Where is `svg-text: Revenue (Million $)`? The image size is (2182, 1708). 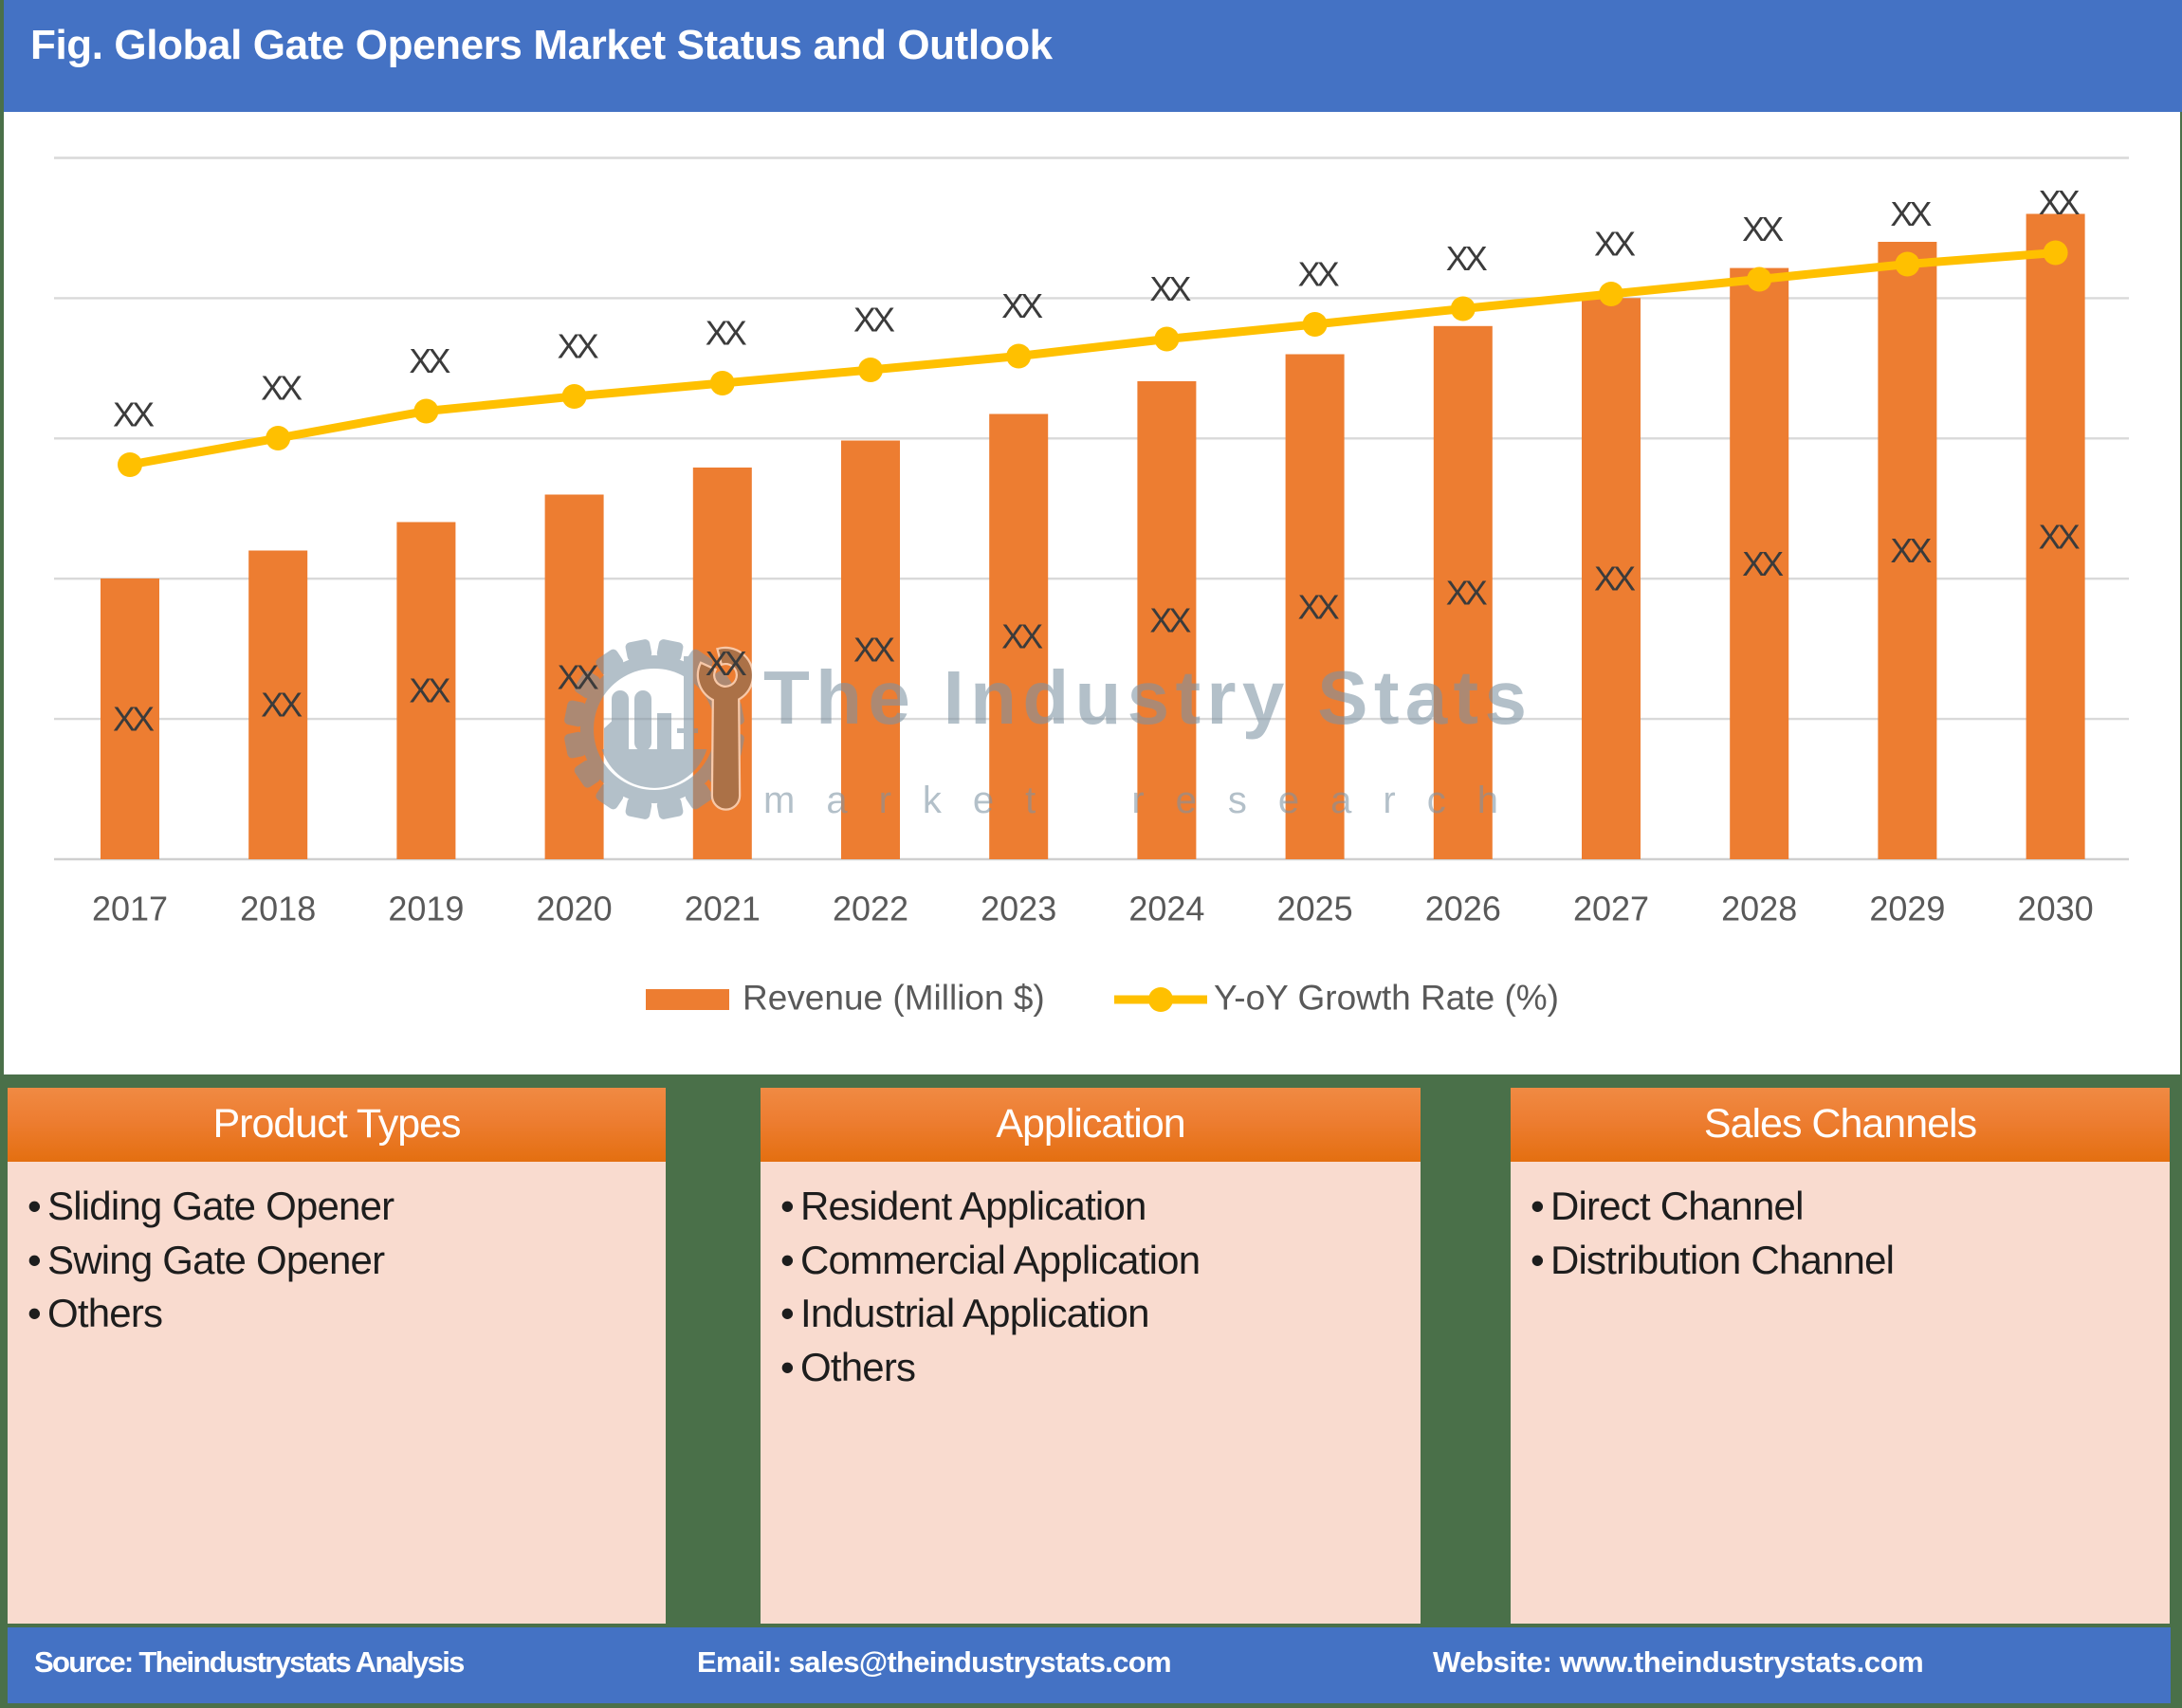 svg-text: Revenue (Million $) is located at coordinates (894, 998).